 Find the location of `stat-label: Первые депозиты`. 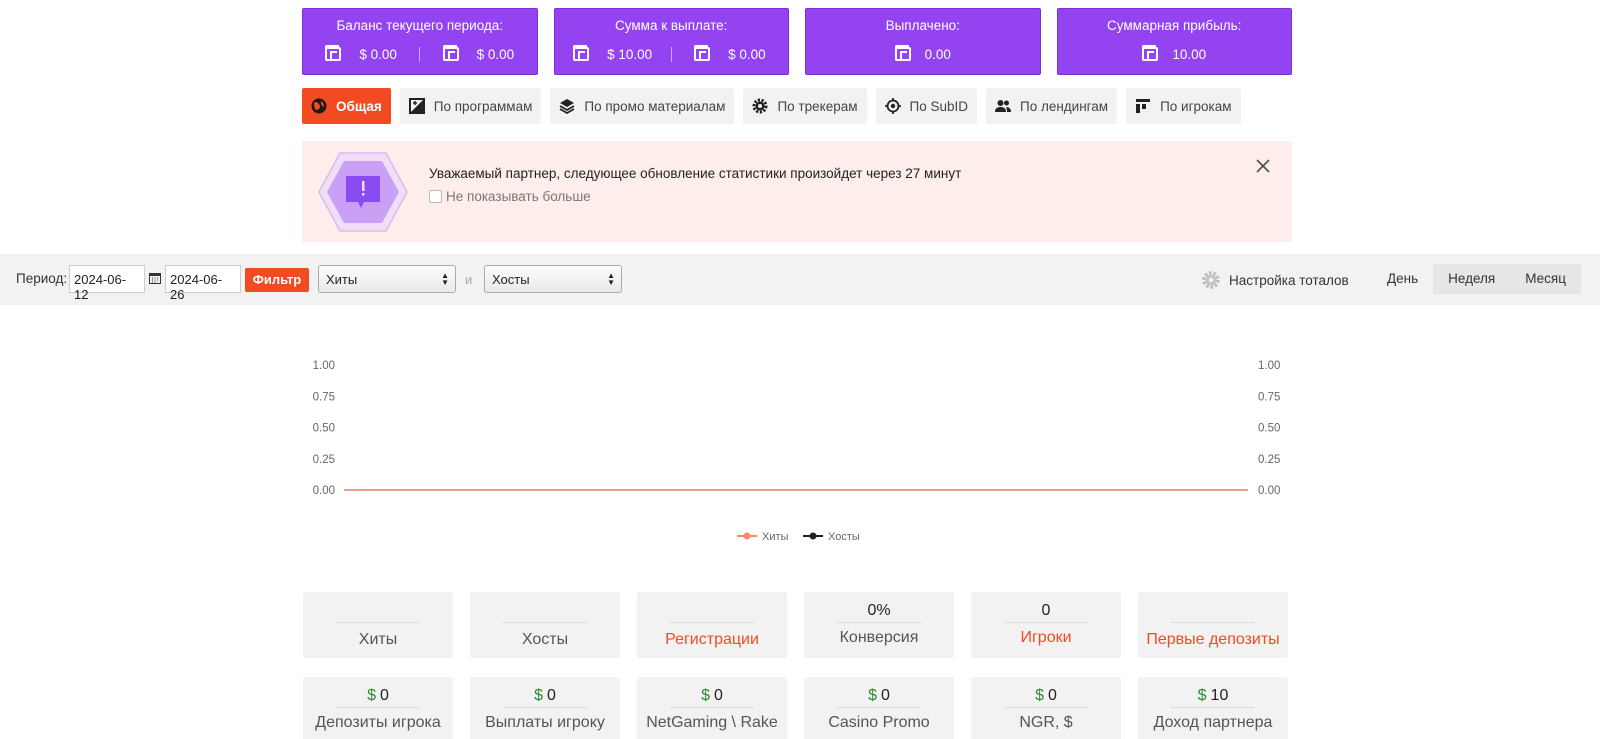

stat-label: Первые депозиты is located at coordinates (1213, 639).